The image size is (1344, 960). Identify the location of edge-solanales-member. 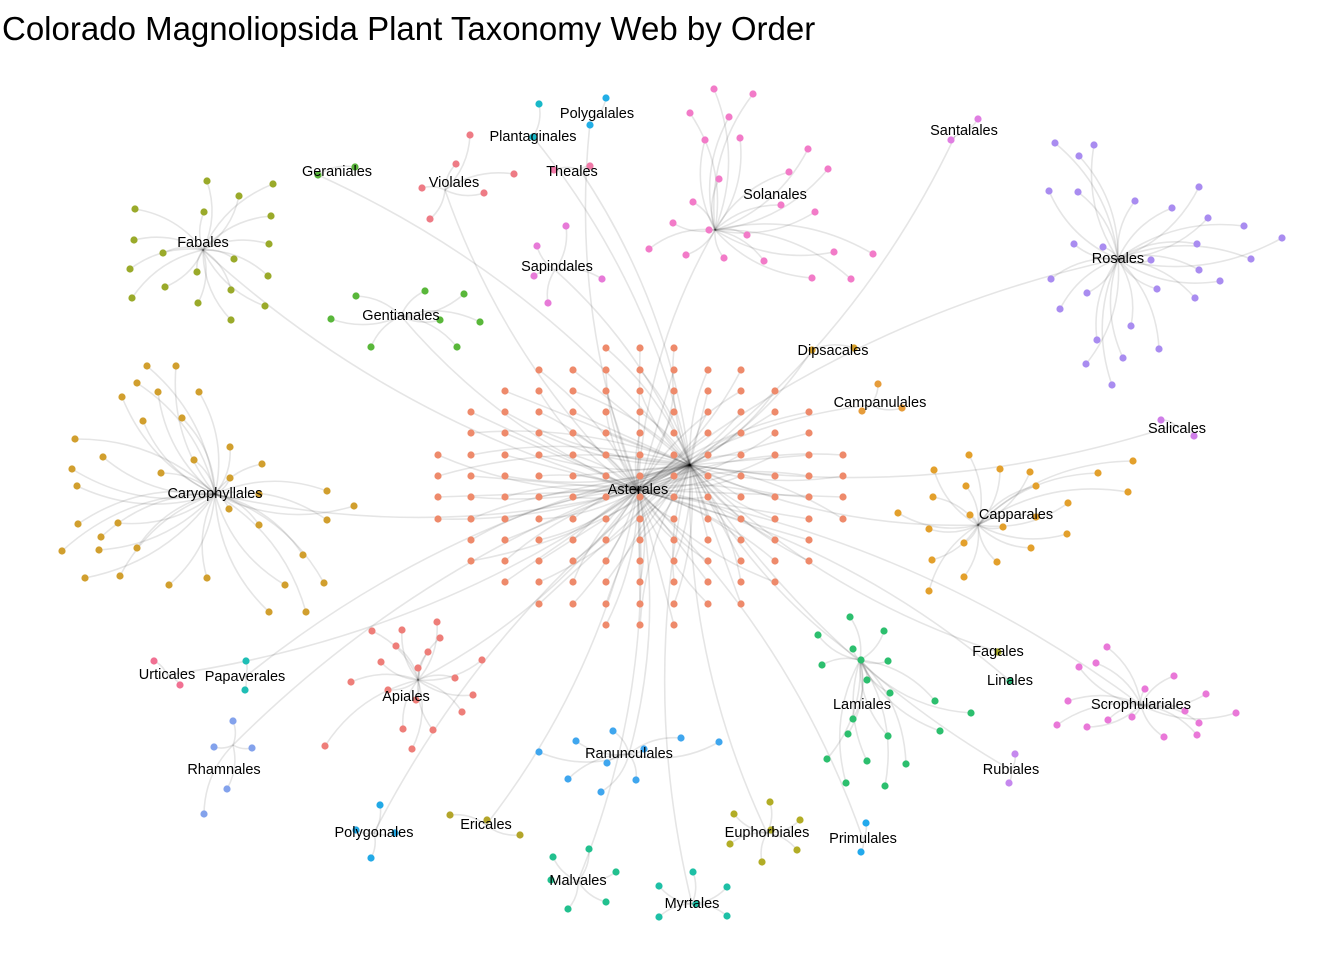
(715, 204).